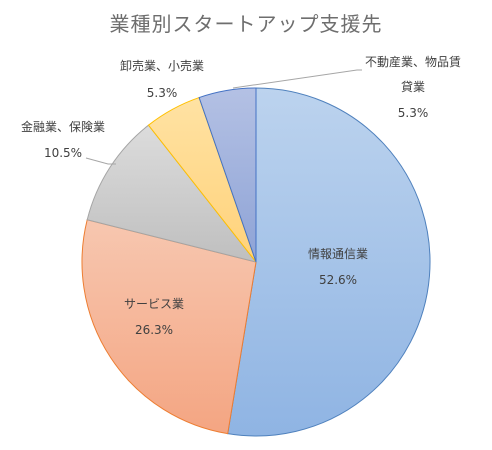 The image size is (492, 450). I want to click on slice-category-label-2: 金融業、保険業, so click(63, 126).